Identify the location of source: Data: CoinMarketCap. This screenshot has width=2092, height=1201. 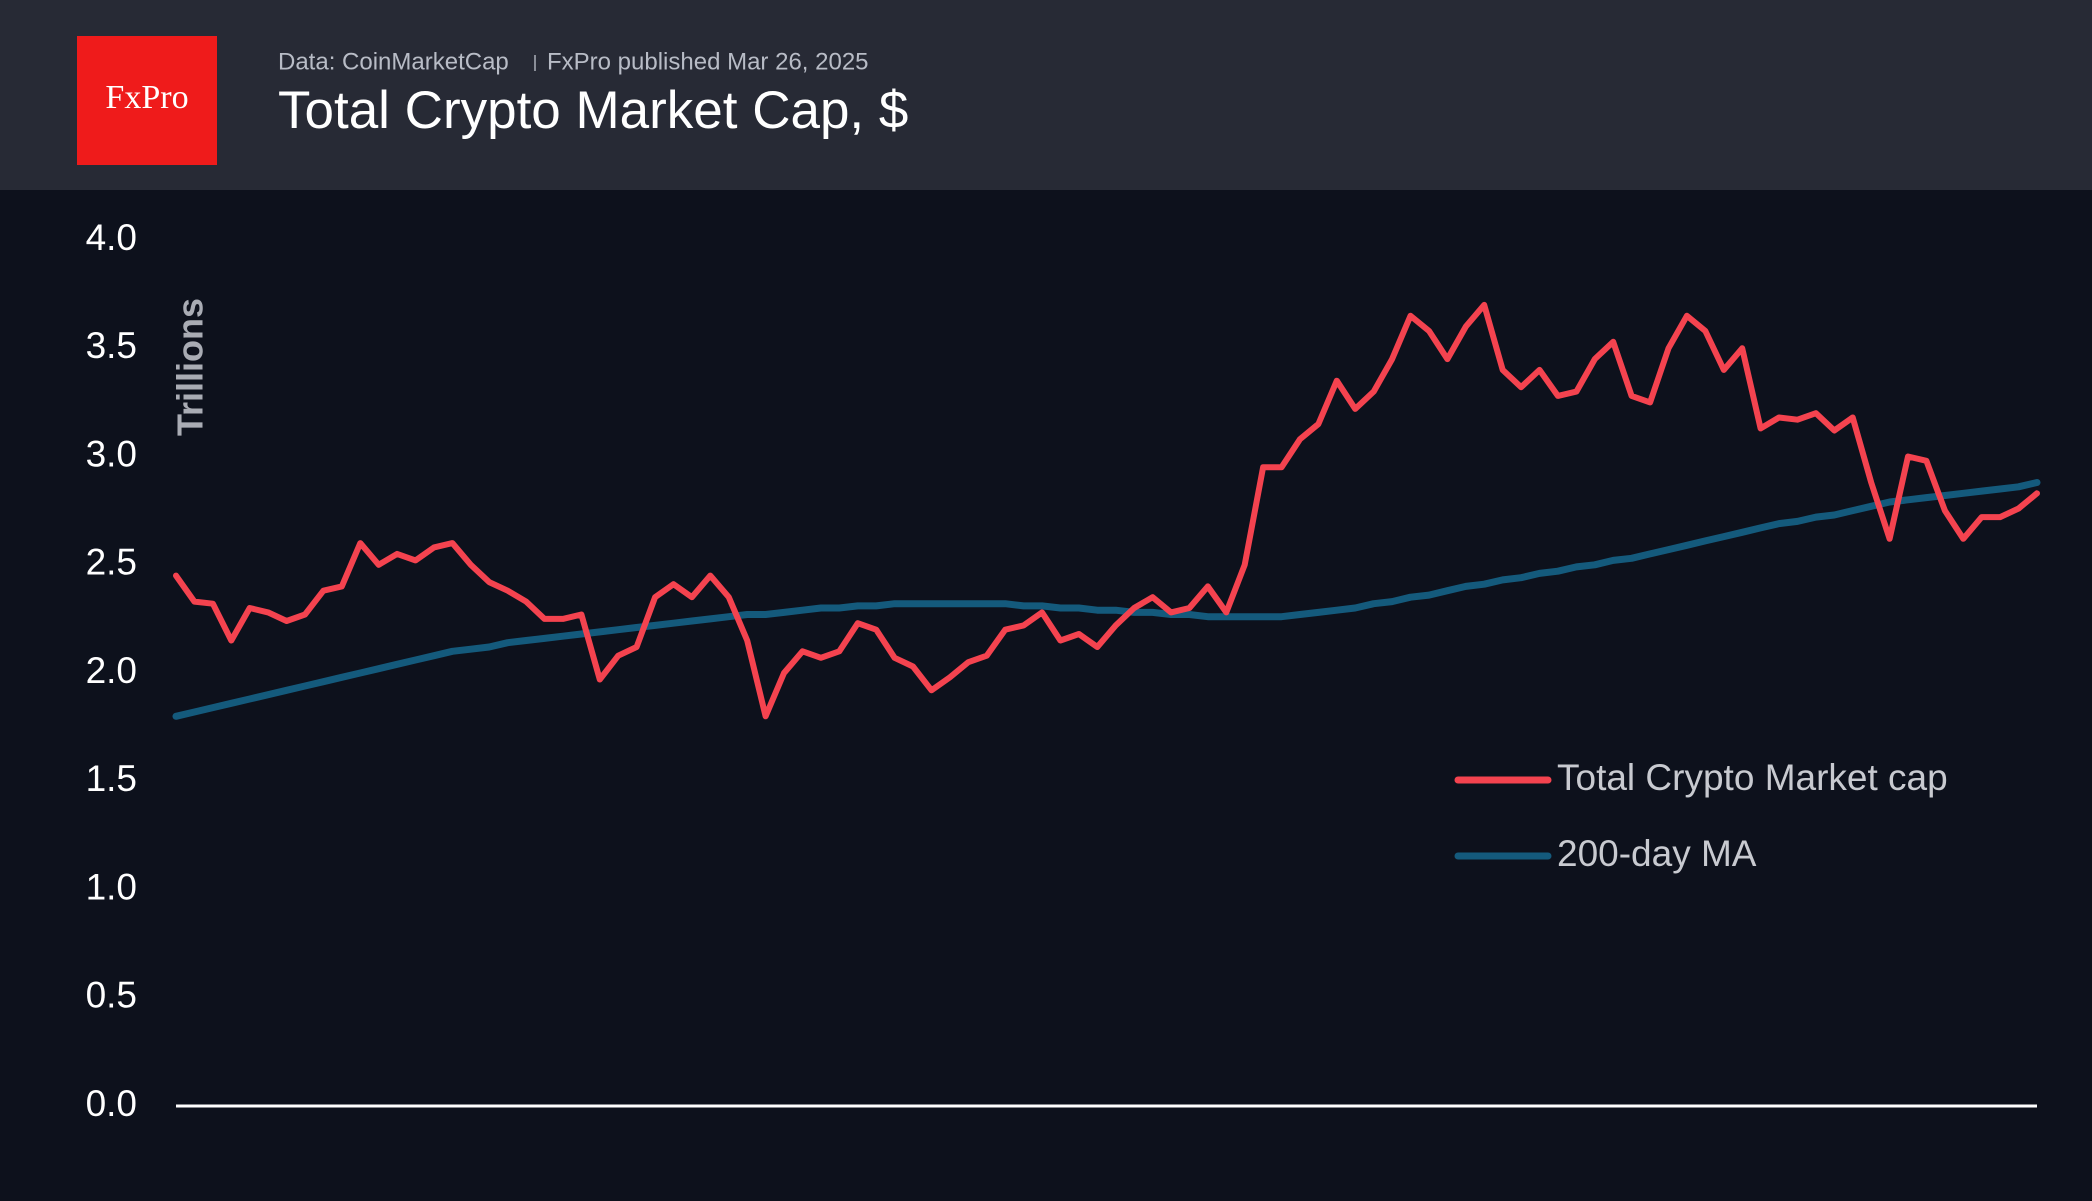
(393, 61).